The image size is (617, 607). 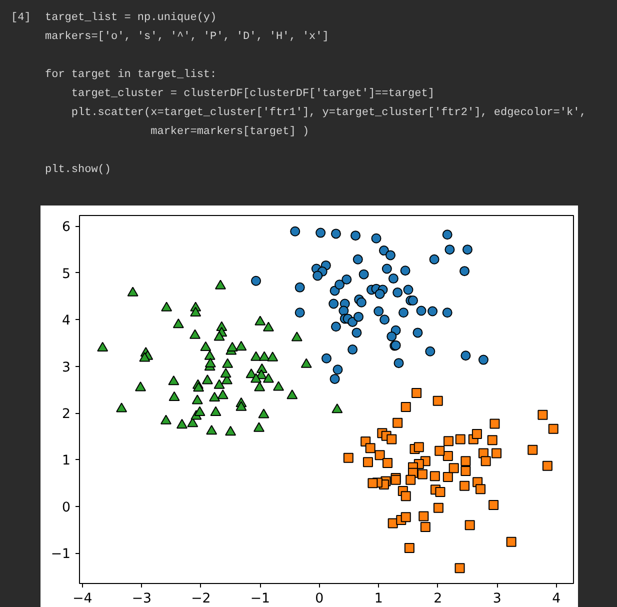 I want to click on y-tick-label: 5, so click(x=66, y=274).